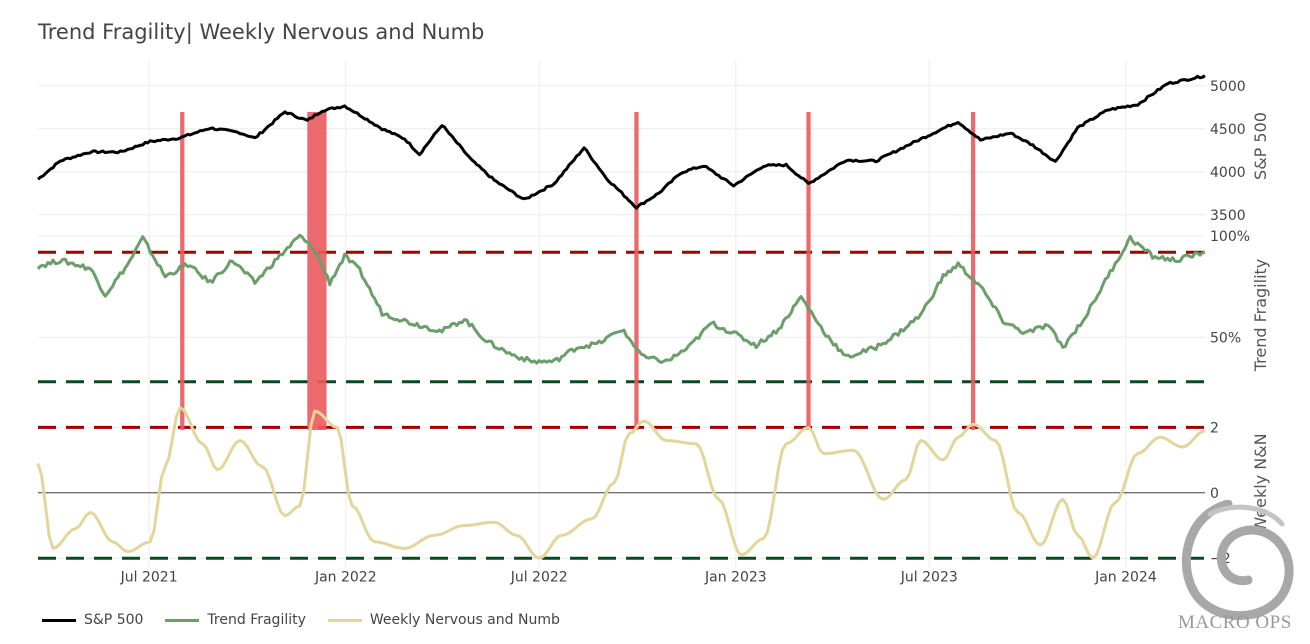  Describe the element at coordinates (735, 578) in the screenshot. I see `x-tick-label: Jan 2023` at that location.